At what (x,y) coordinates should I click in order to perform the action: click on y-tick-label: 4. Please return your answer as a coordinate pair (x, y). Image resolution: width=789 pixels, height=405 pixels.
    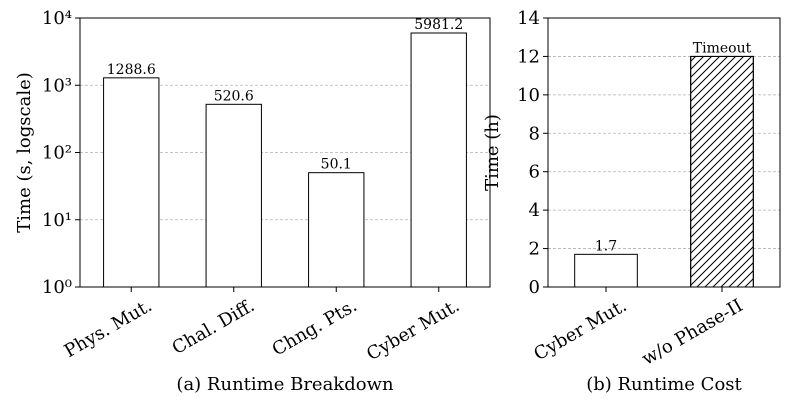
    Looking at the image, I should click on (534, 210).